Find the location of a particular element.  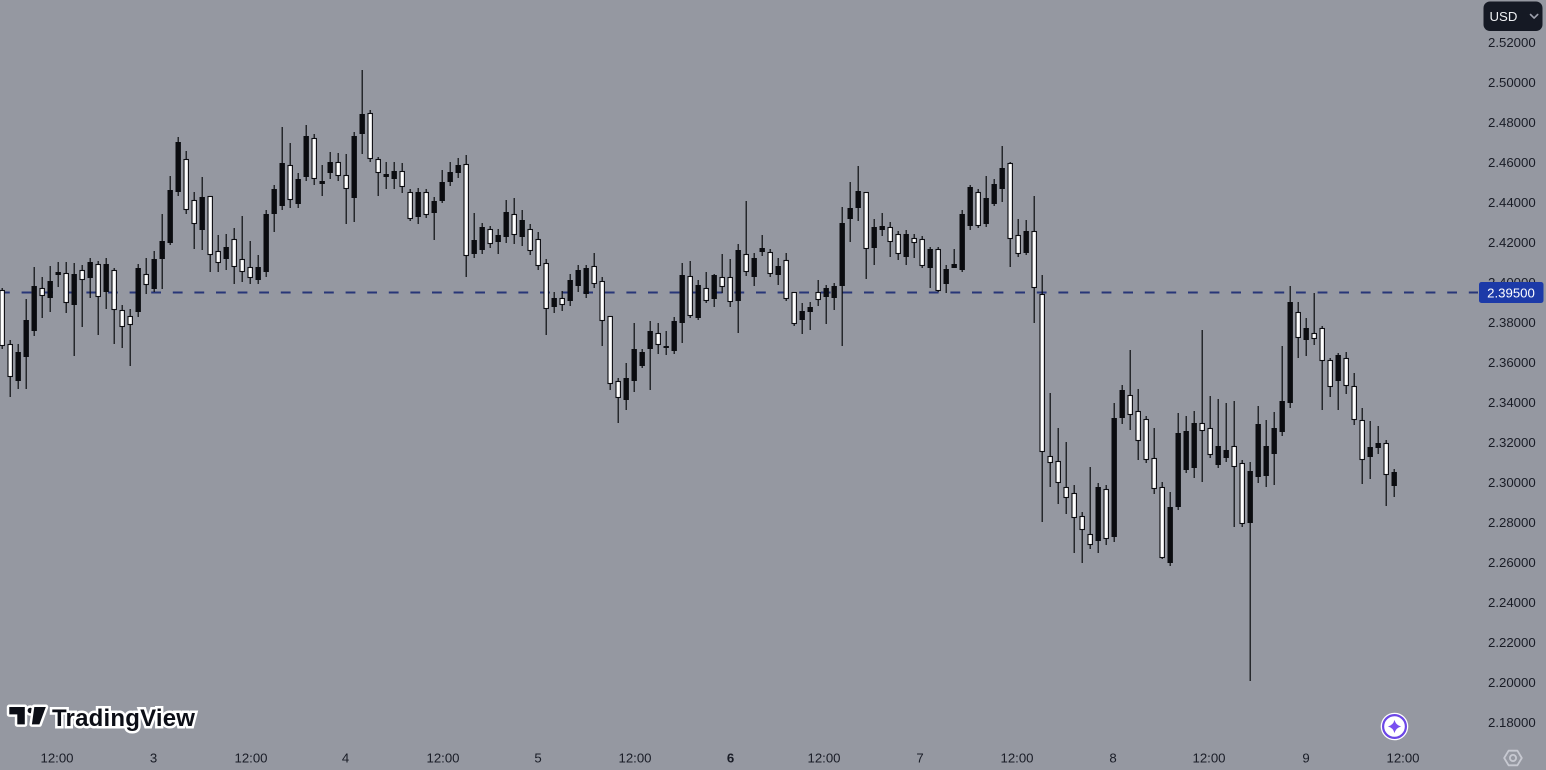

svg-text: 8 is located at coordinates (1112, 758).